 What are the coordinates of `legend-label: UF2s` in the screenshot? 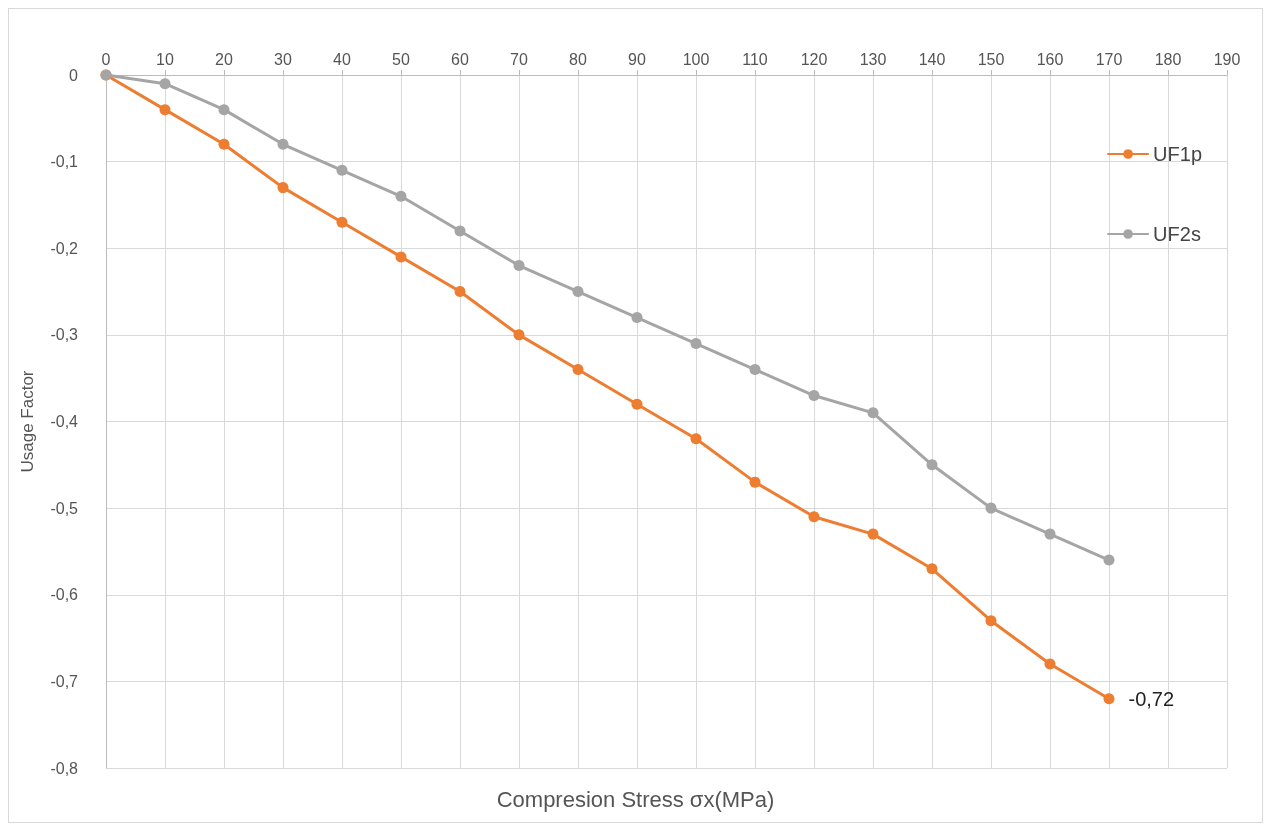 It's located at (1177, 234).